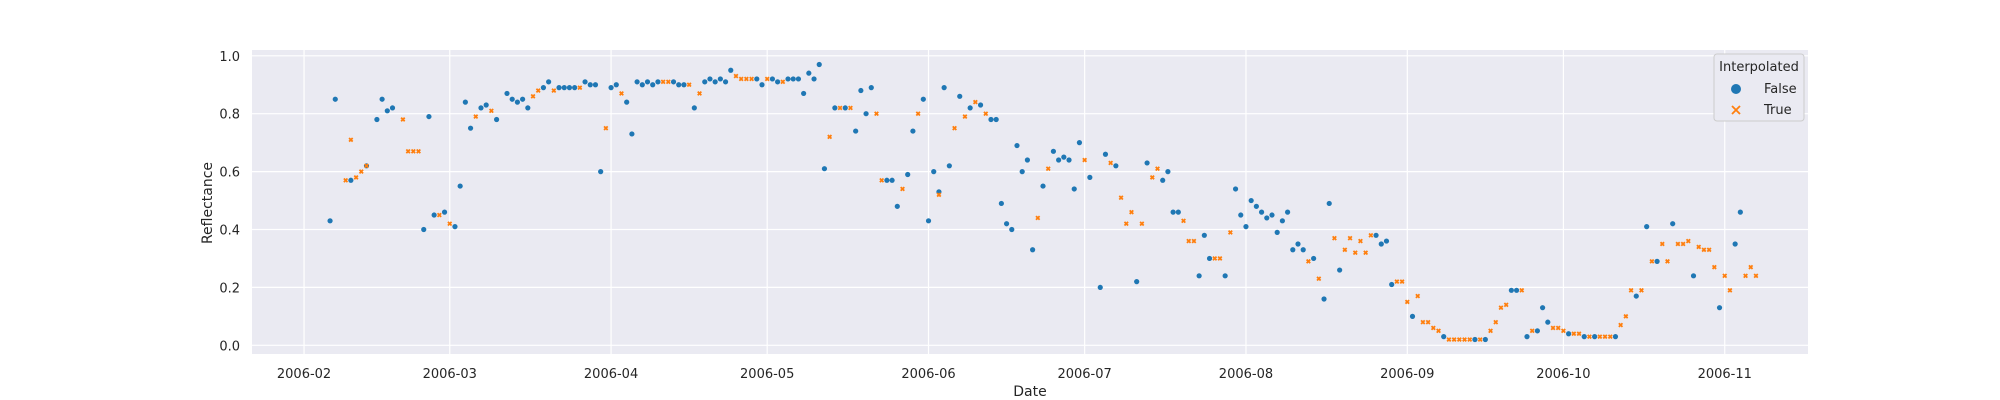  I want to click on legend-marker-true, so click(1736, 110).